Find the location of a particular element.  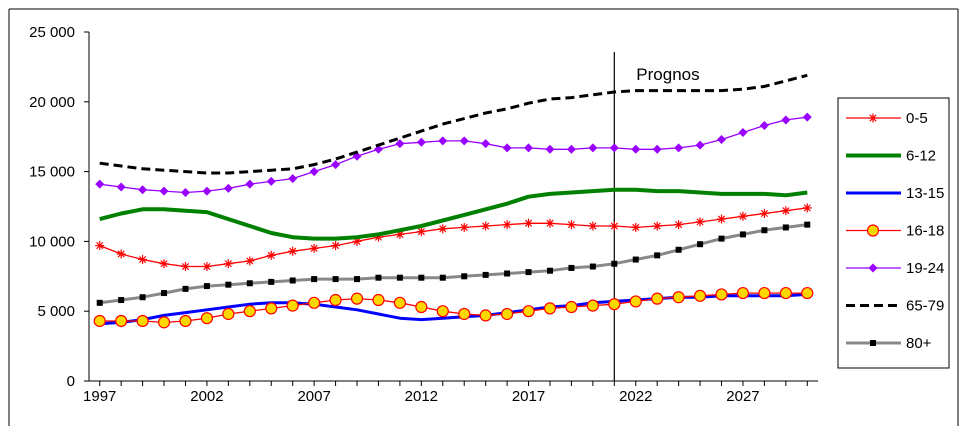

legend-entry-13-15: 13-15 is located at coordinates (895, 193).